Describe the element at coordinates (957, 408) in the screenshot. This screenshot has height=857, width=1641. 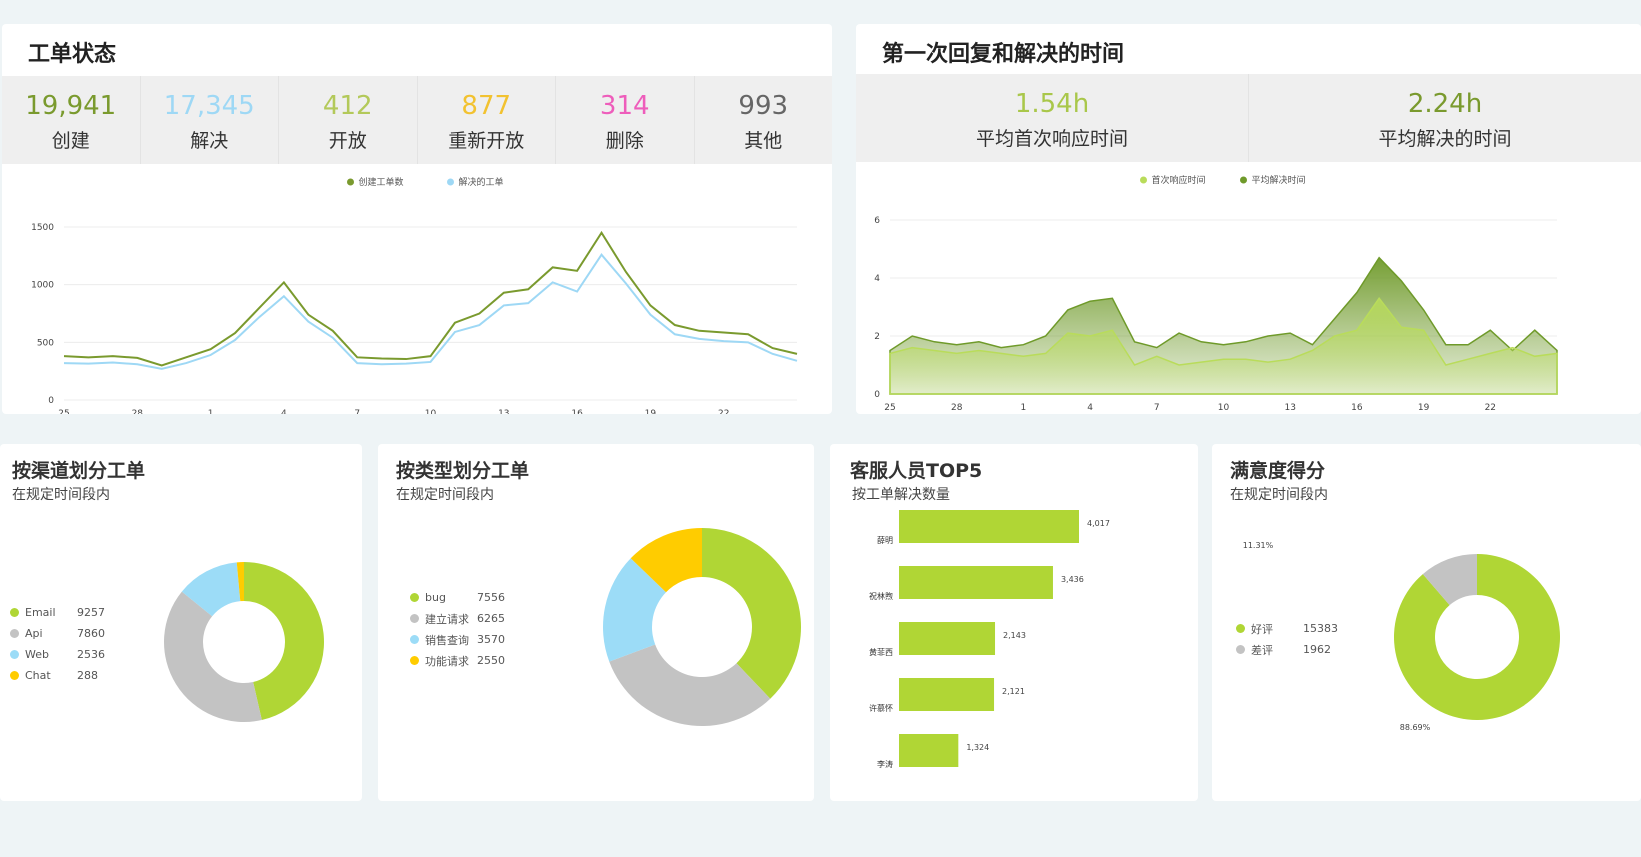
I see `x-tick-label: 28` at that location.